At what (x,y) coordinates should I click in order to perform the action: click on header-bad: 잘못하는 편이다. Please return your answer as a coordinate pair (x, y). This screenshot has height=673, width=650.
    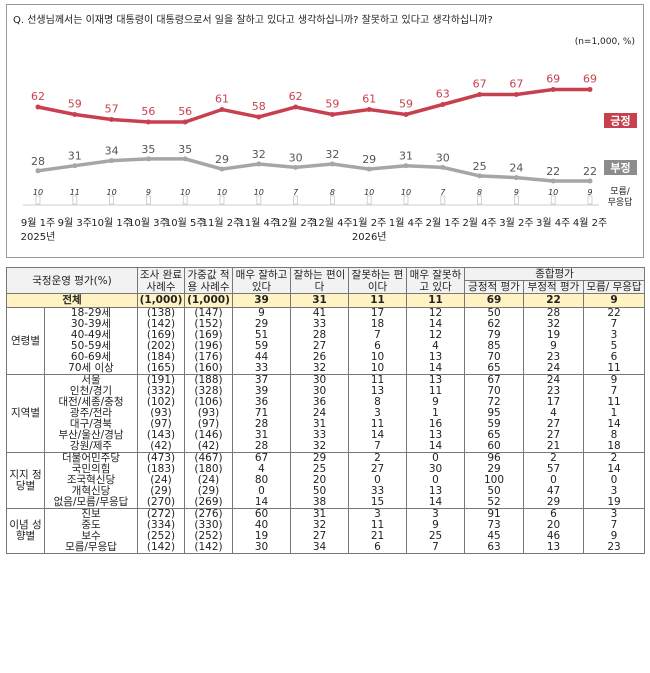
    Looking at the image, I should click on (377, 280).